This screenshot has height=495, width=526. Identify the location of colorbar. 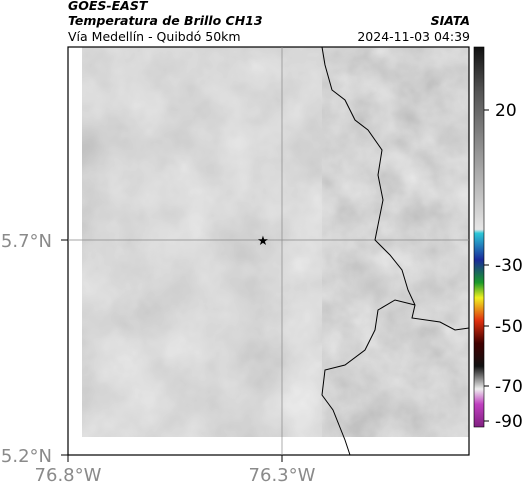
(479, 237).